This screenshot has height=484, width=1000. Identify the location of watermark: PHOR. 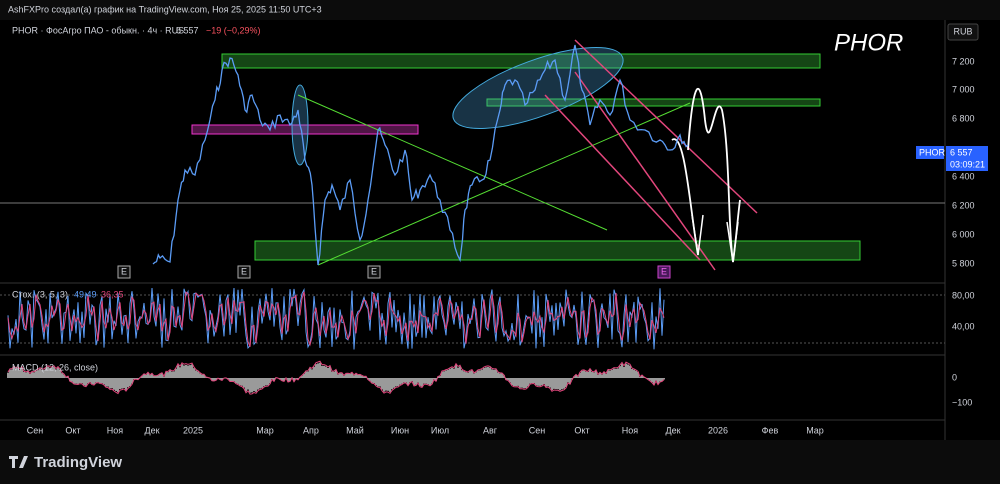
(868, 42).